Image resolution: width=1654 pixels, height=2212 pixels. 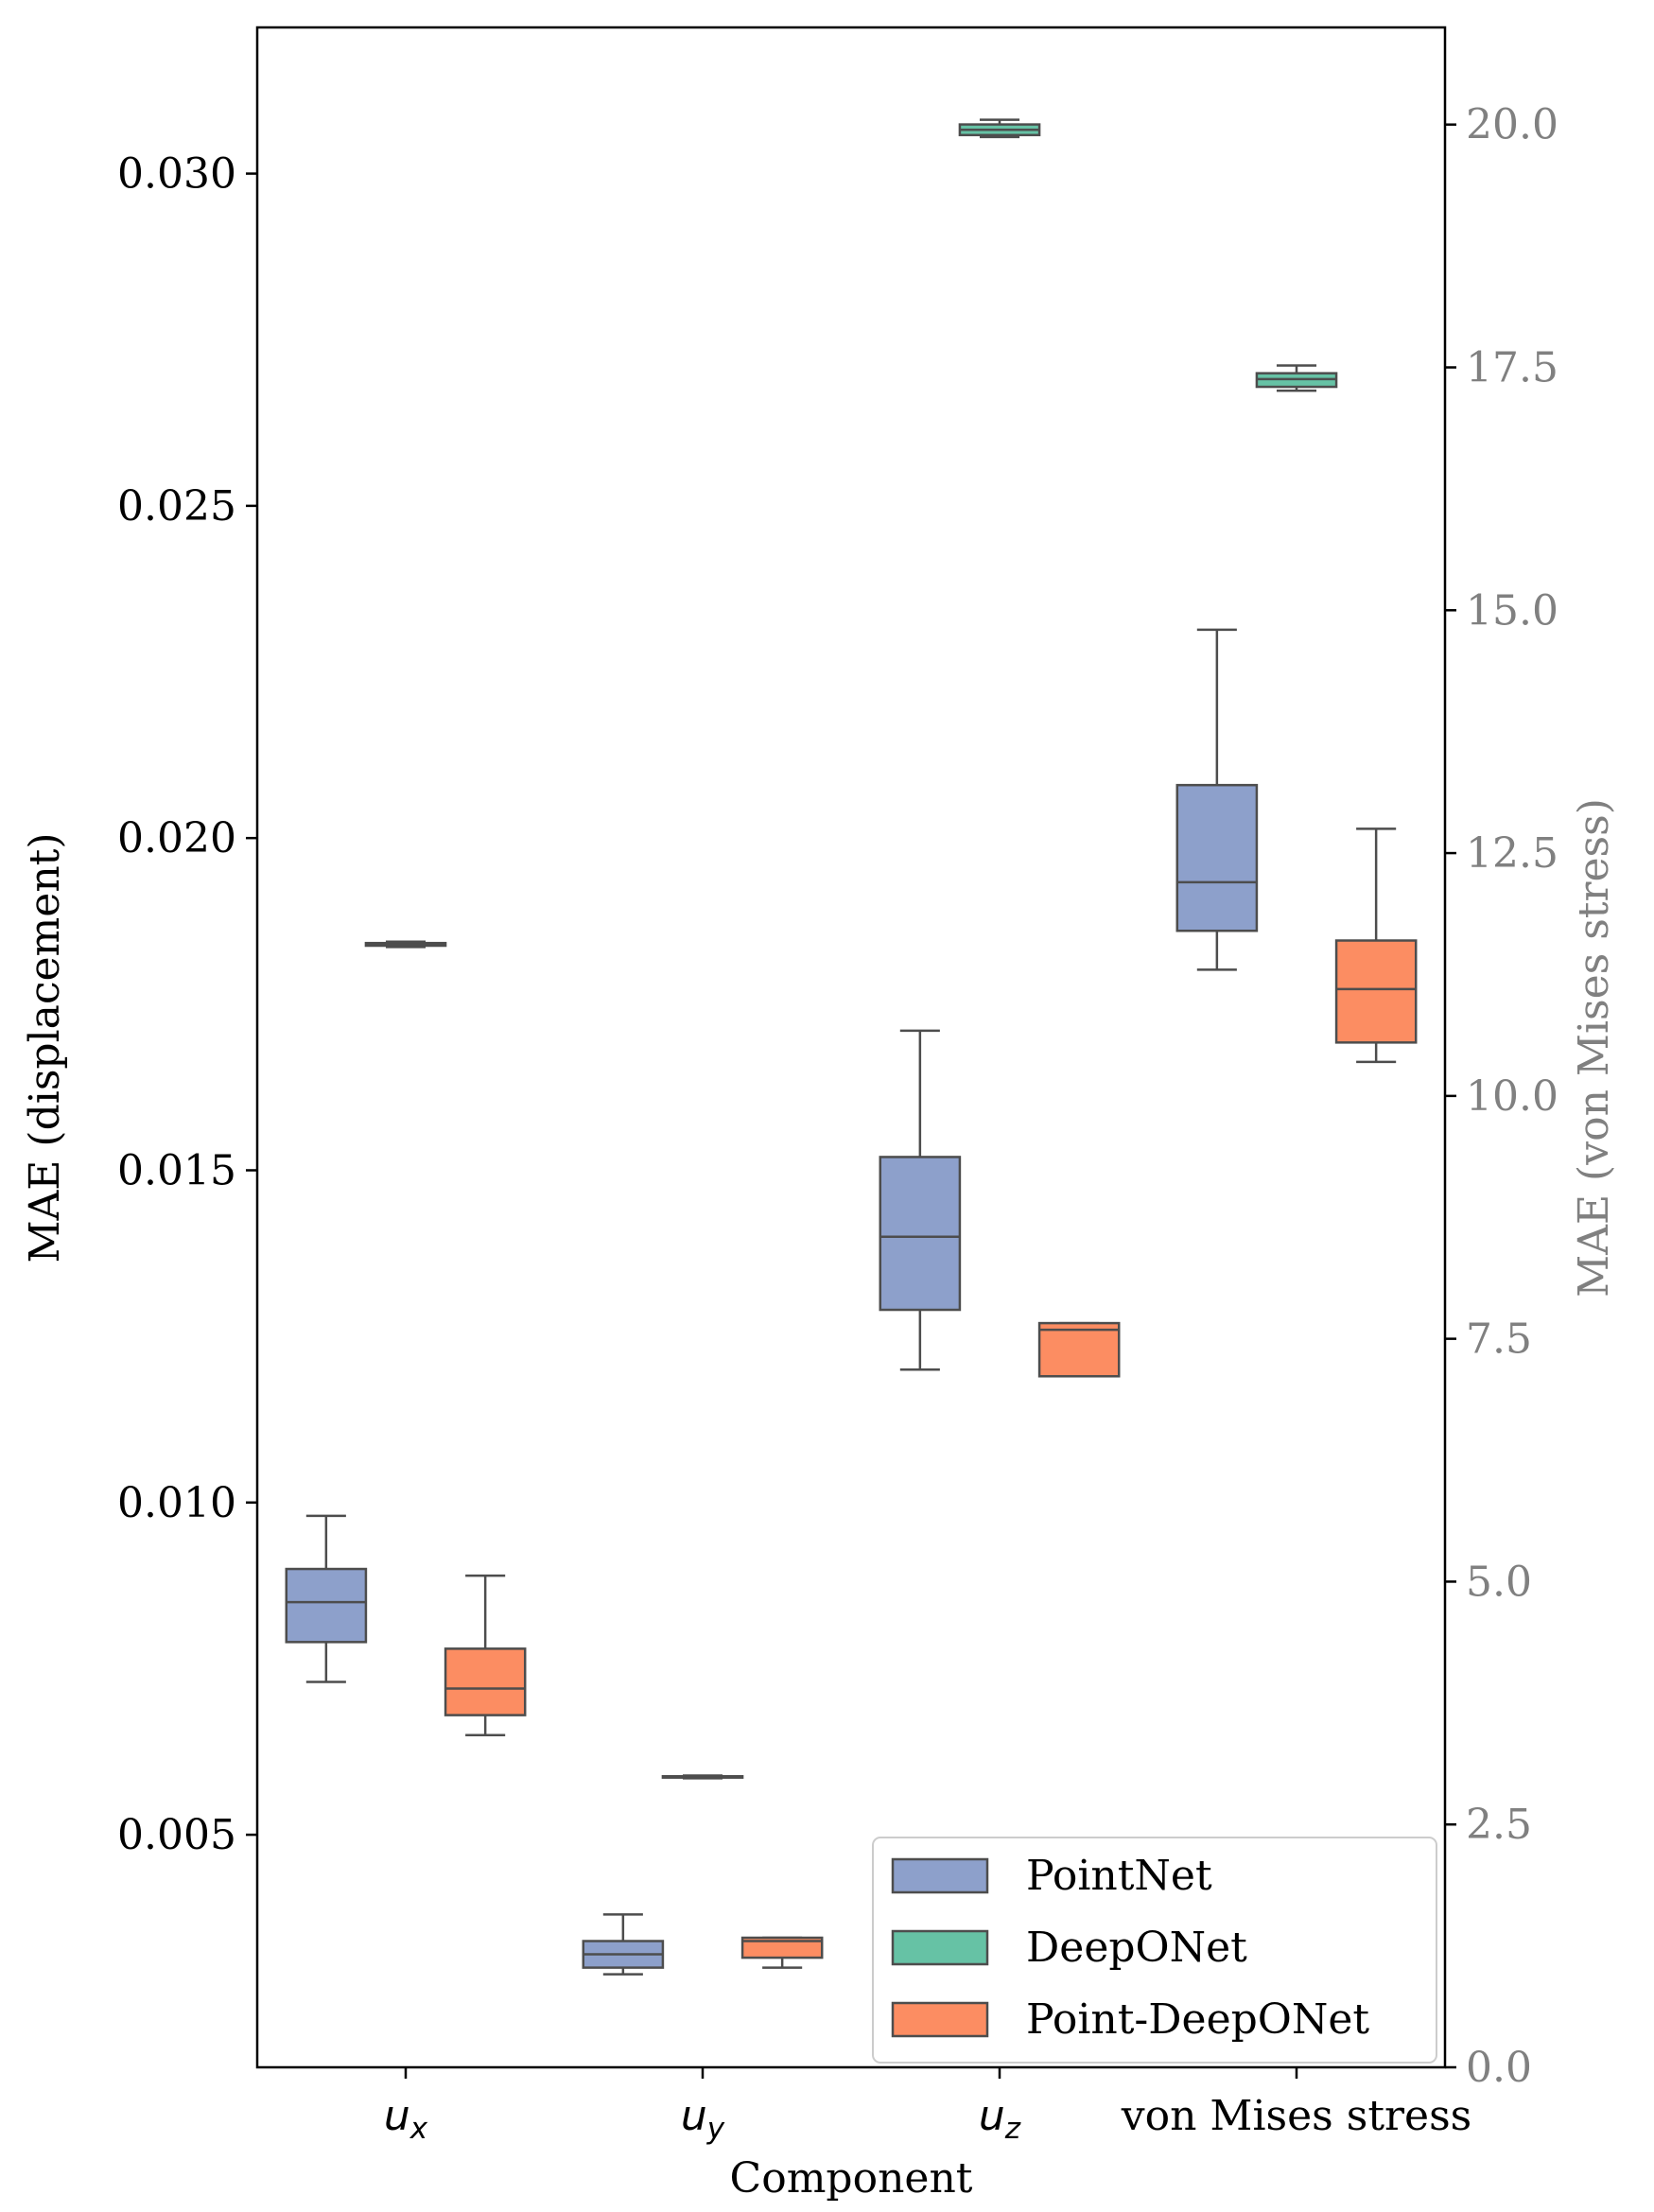 I want to click on box-pointnet-u_x, so click(x=326, y=1598).